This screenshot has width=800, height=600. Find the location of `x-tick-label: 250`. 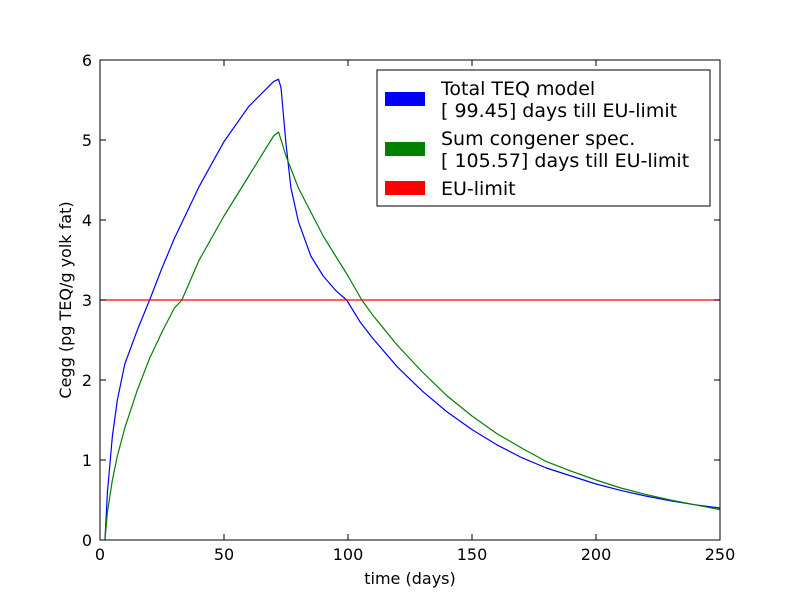

x-tick-label: 250 is located at coordinates (720, 554).